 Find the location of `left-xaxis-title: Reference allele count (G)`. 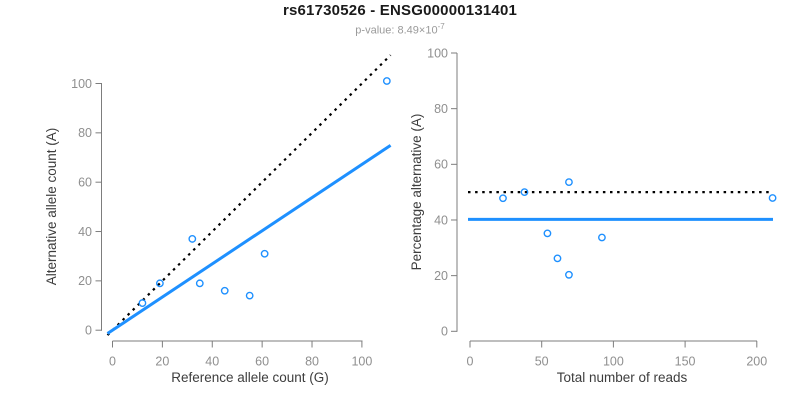

left-xaxis-title: Reference allele count (G) is located at coordinates (250, 377).